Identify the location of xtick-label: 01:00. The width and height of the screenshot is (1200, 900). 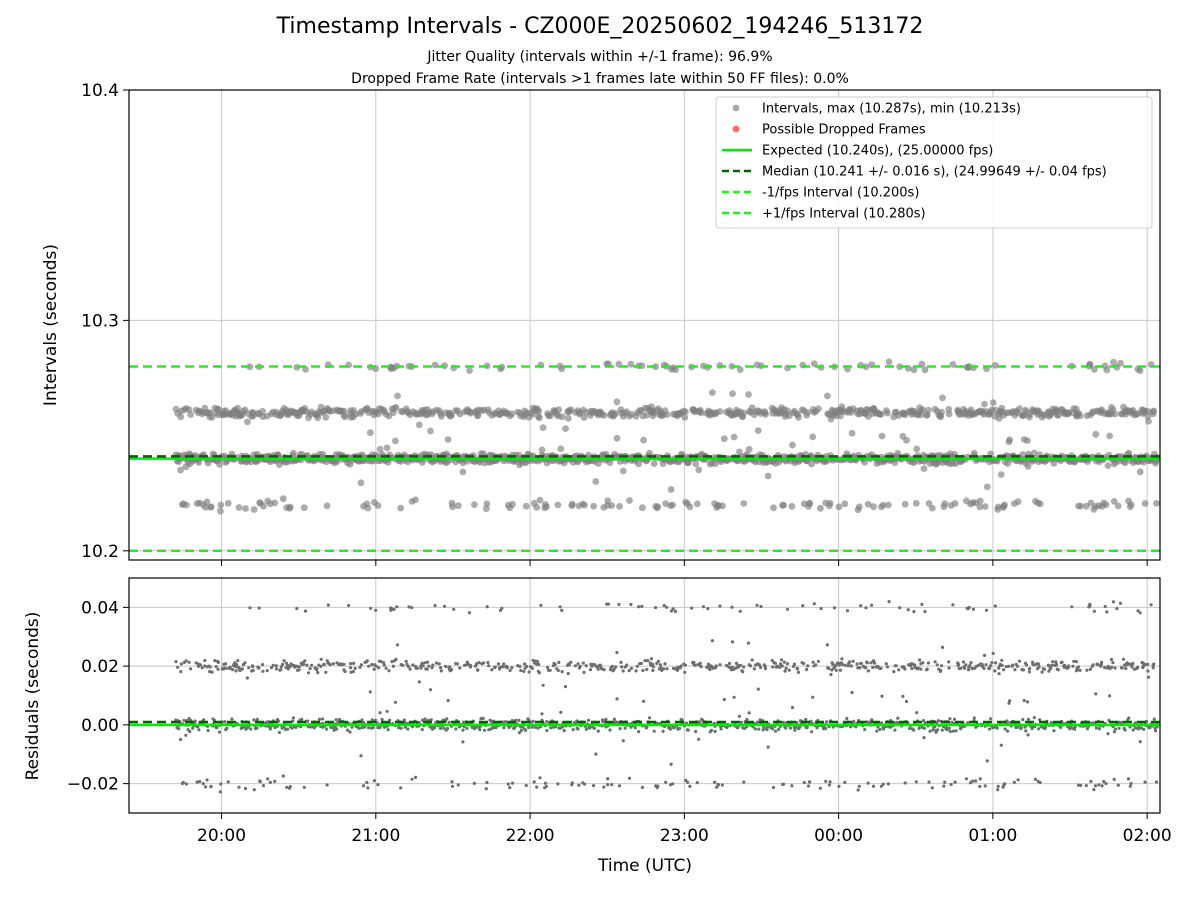
(992, 836).